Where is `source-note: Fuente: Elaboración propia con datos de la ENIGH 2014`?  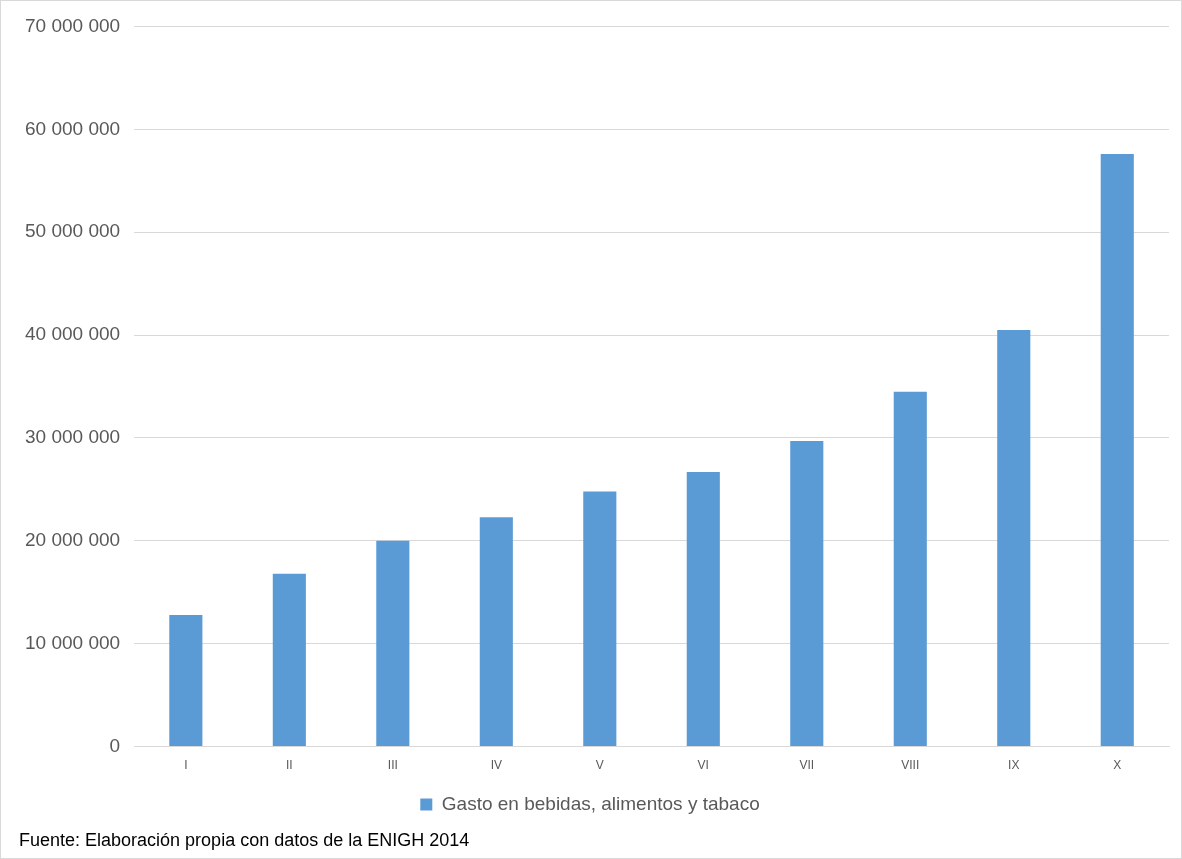
source-note: Fuente: Elaboración propia con datos de la ENIGH 2014 is located at coordinates (244, 839).